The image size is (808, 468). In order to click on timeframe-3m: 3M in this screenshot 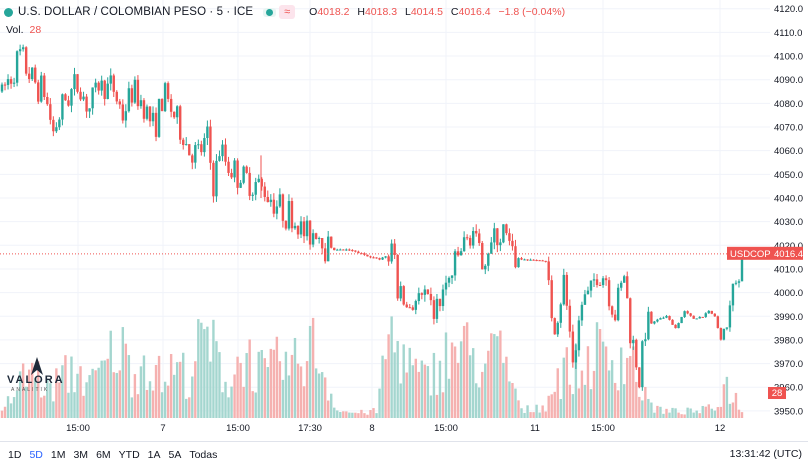, I will do `click(81, 455)`.